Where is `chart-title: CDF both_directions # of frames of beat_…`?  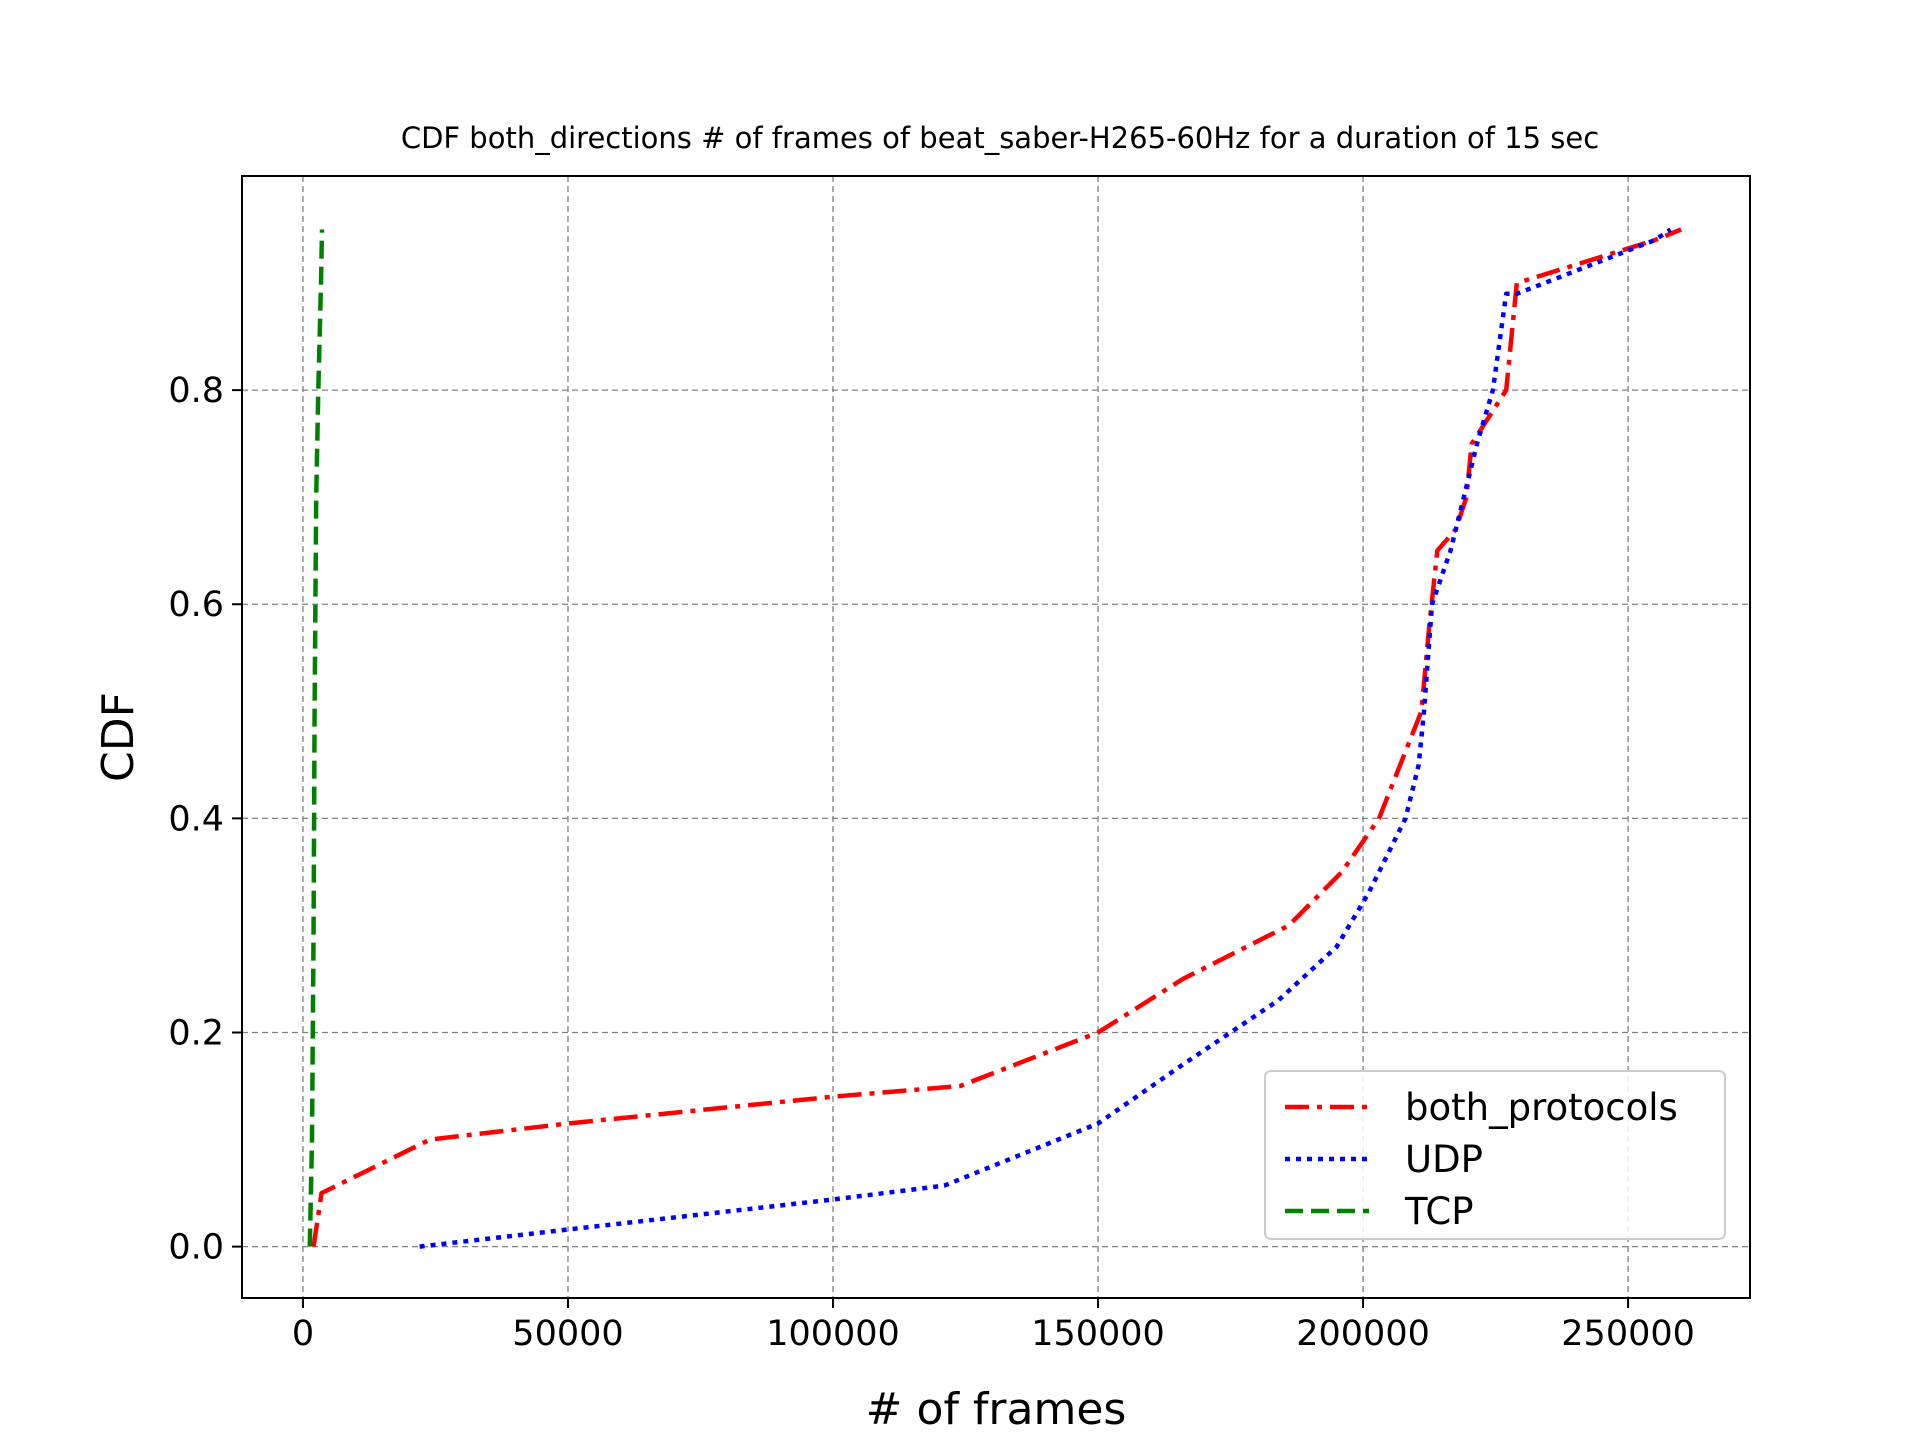
chart-title: CDF both_directions # of frames of beat_… is located at coordinates (1000, 138).